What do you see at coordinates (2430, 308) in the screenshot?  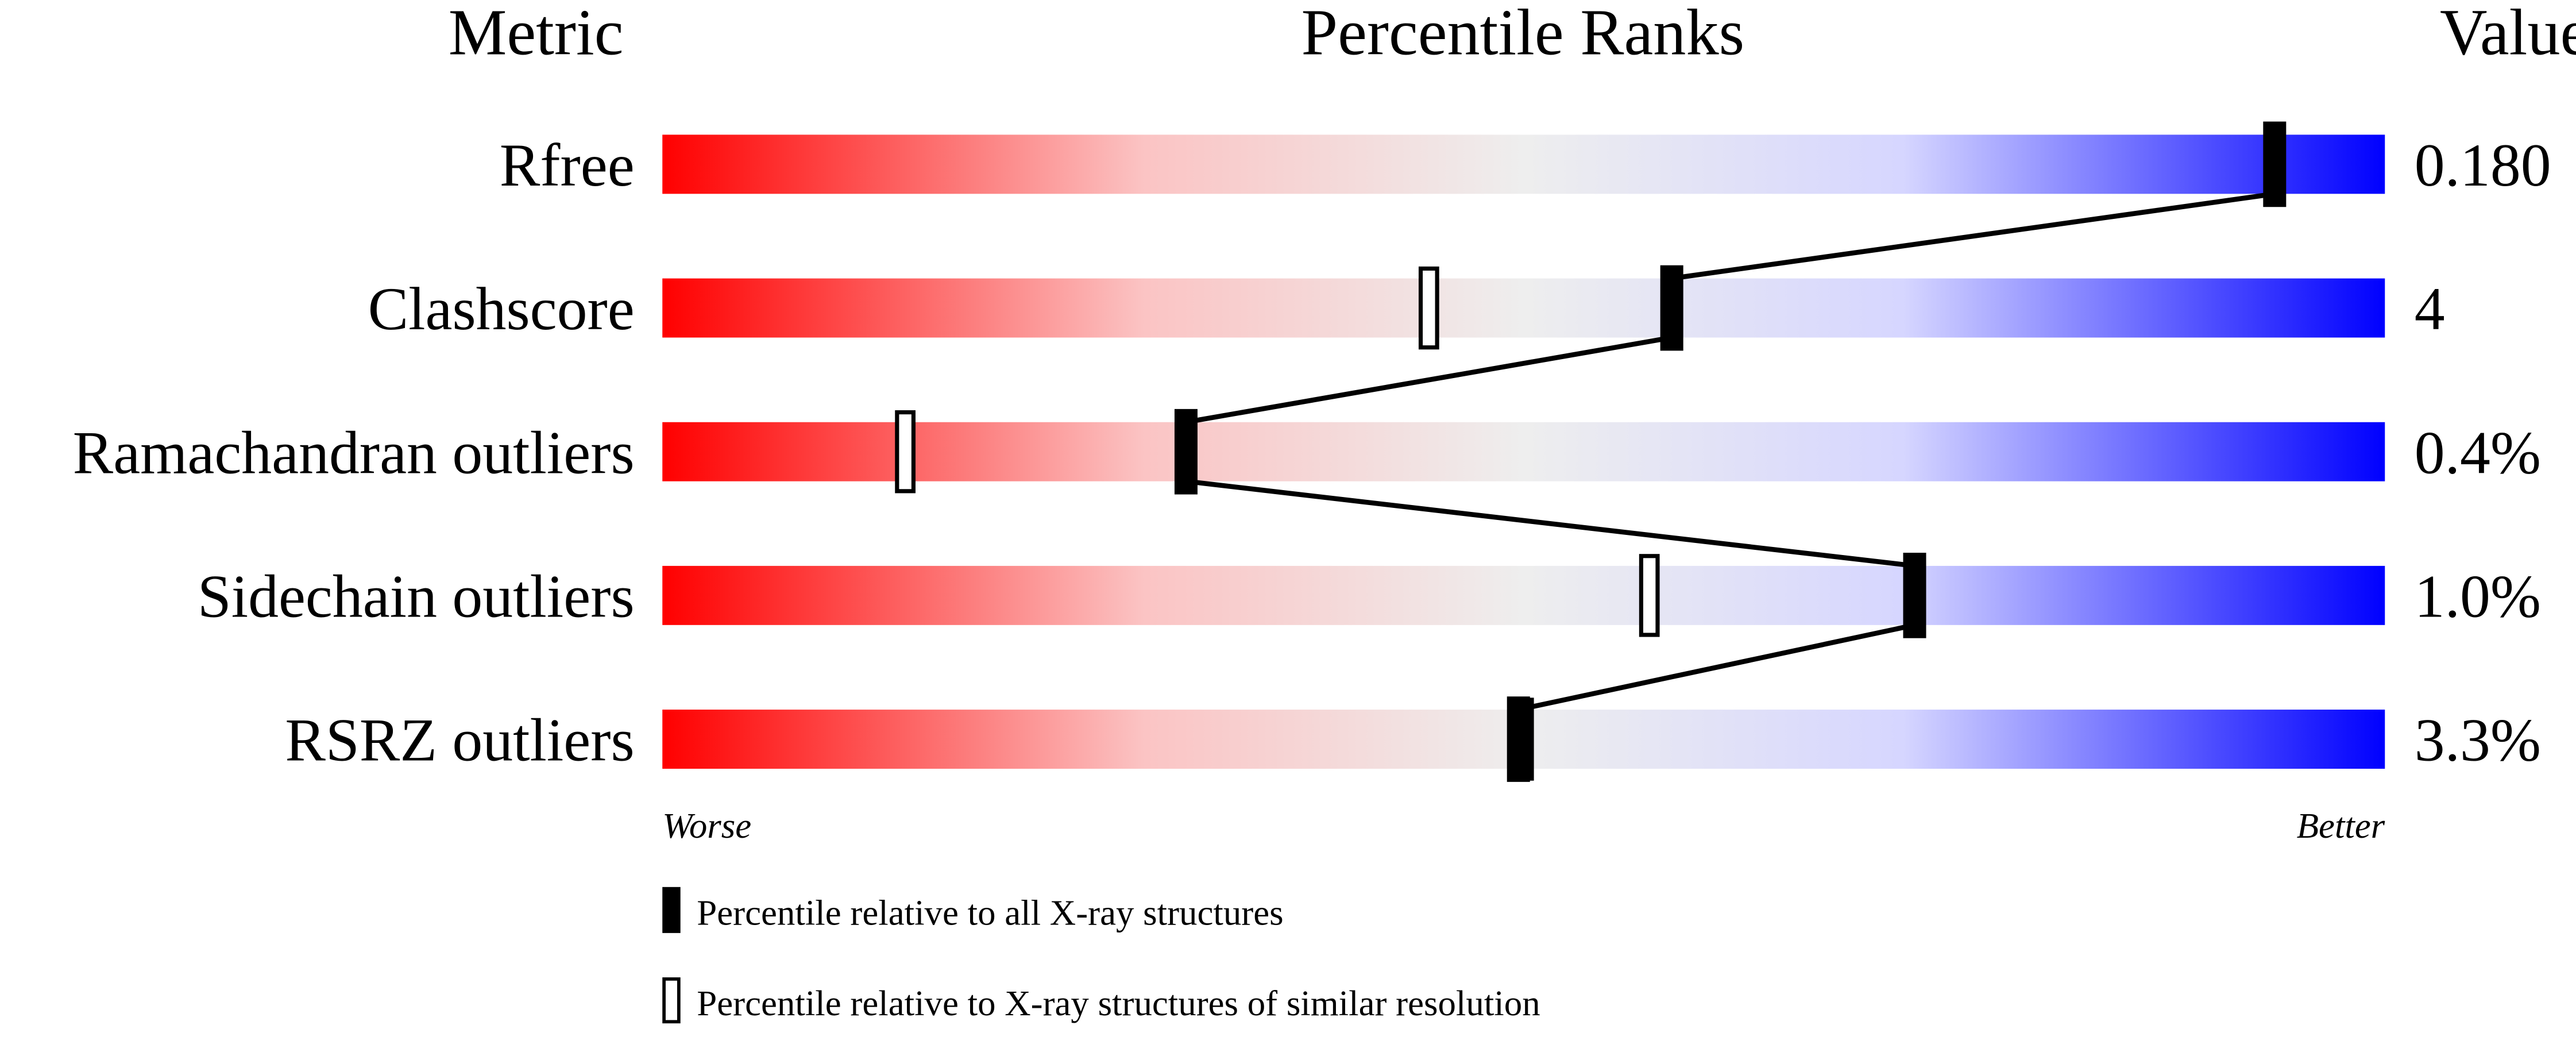 I see `metric-value: 4` at bounding box center [2430, 308].